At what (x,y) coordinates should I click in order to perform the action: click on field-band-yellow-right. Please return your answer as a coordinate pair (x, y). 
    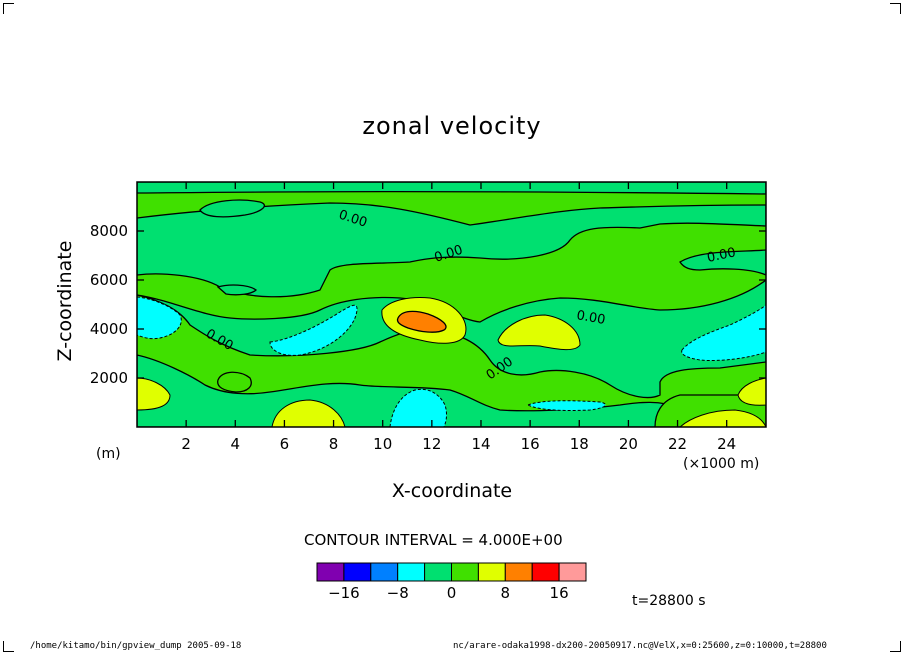
    Looking at the image, I should click on (751, 391).